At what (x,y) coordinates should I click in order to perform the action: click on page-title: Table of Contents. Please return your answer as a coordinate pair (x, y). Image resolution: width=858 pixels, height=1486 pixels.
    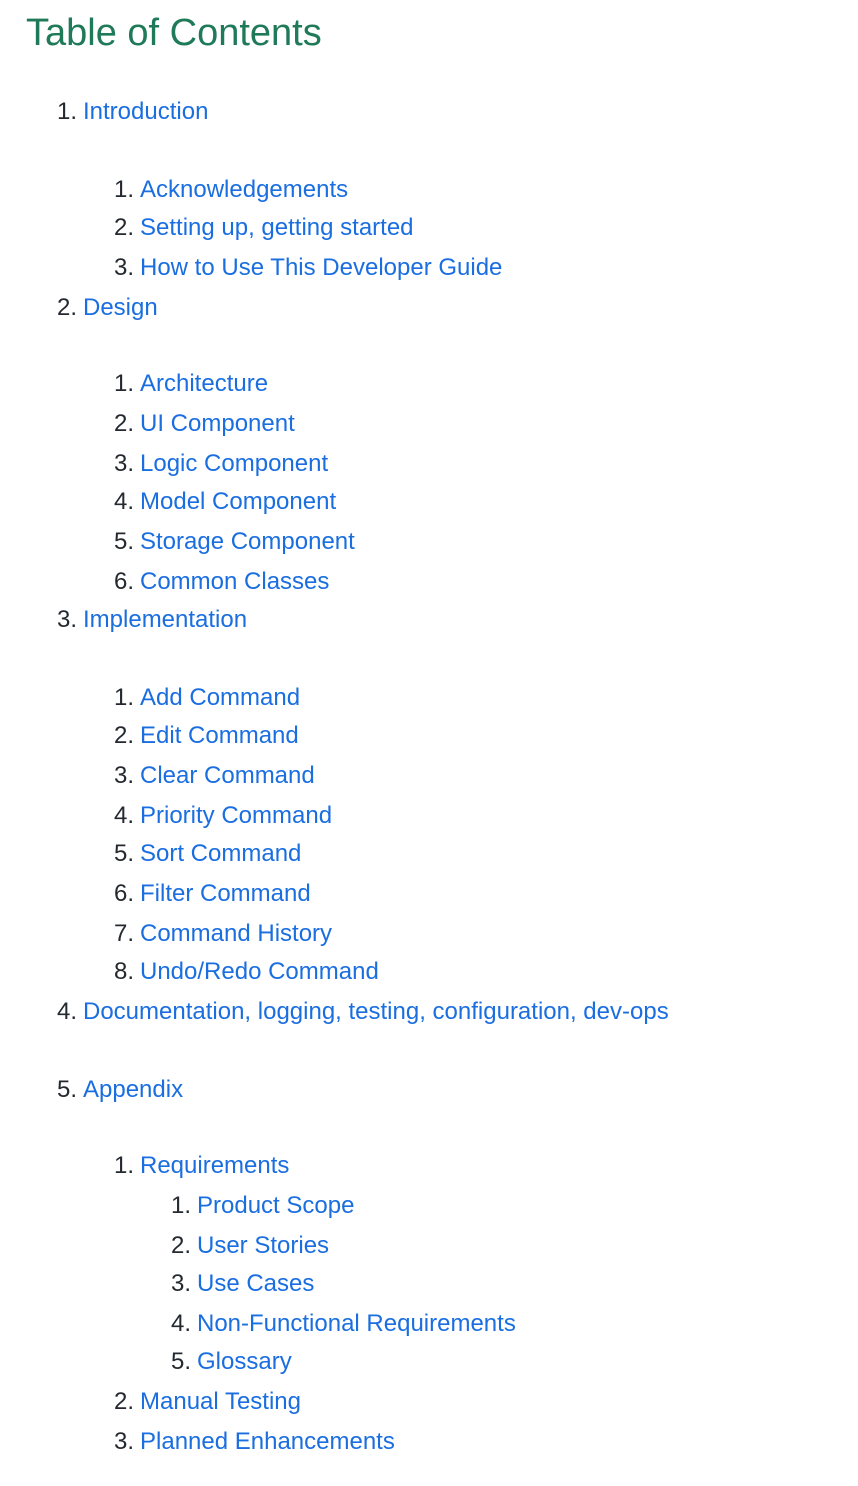
    Looking at the image, I should click on (174, 33).